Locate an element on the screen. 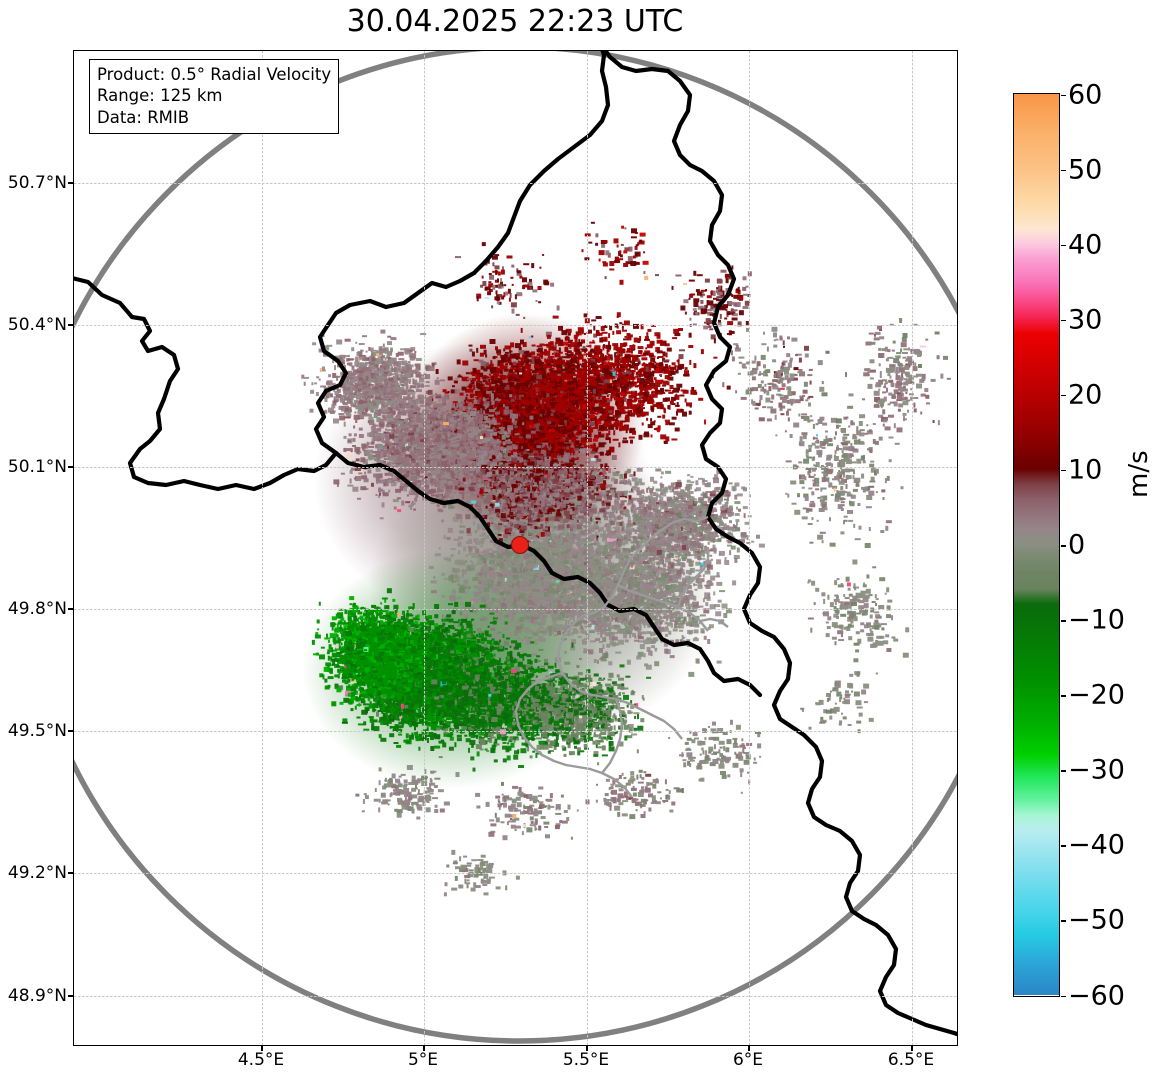  y-tick-label: 50.7°N is located at coordinates (34, 183).